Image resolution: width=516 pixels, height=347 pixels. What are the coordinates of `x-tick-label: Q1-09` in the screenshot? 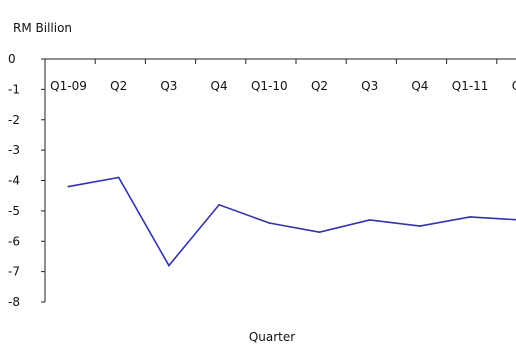 It's located at (68, 86).